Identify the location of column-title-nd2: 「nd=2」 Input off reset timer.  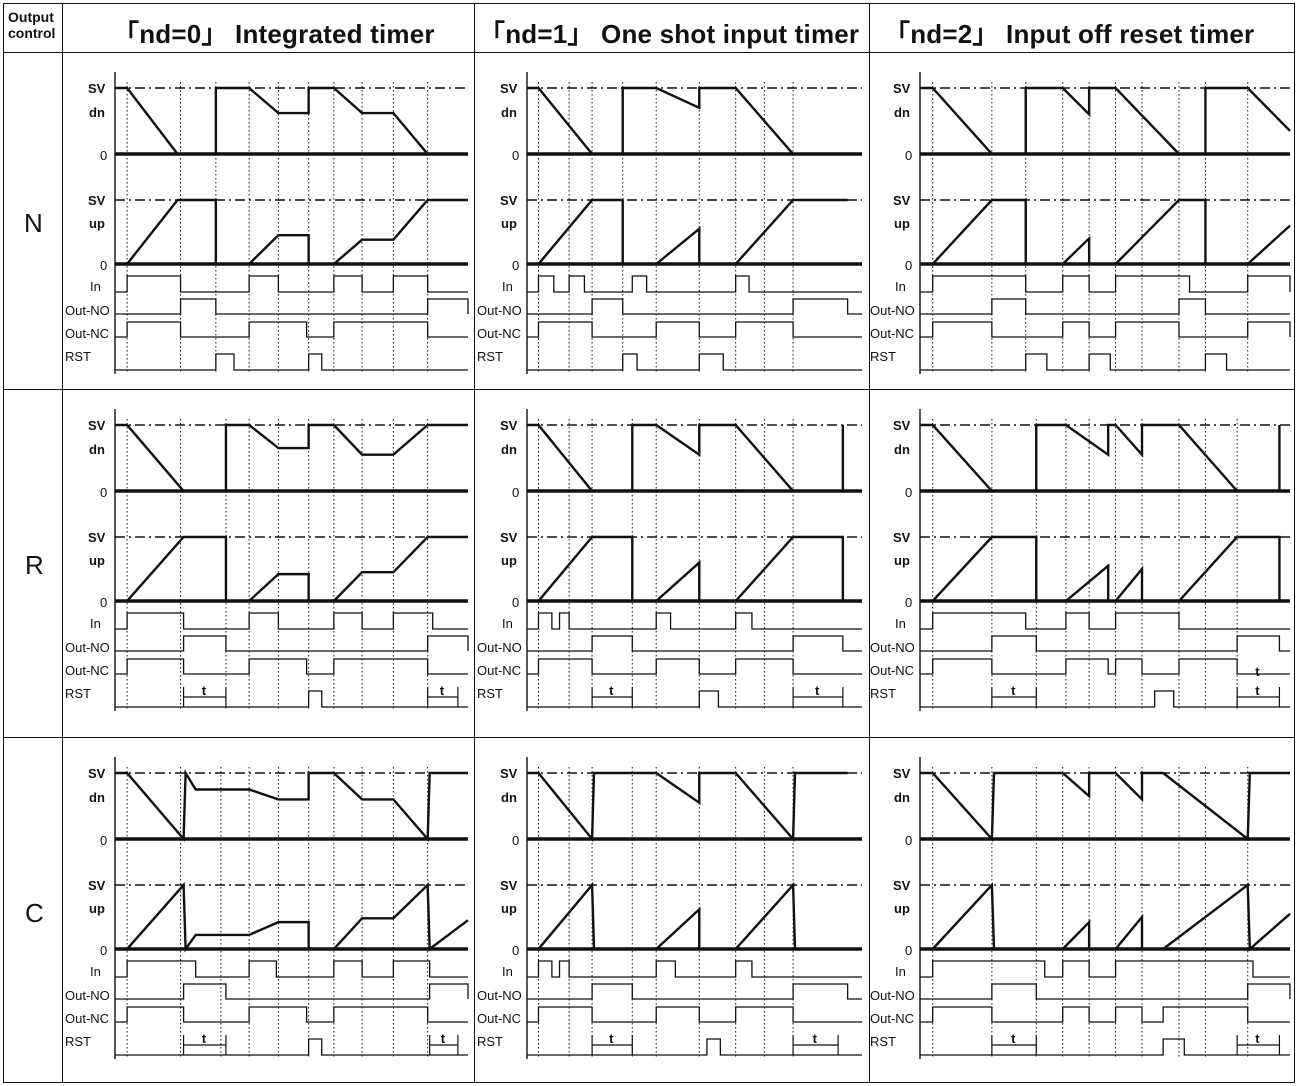
(1069, 34).